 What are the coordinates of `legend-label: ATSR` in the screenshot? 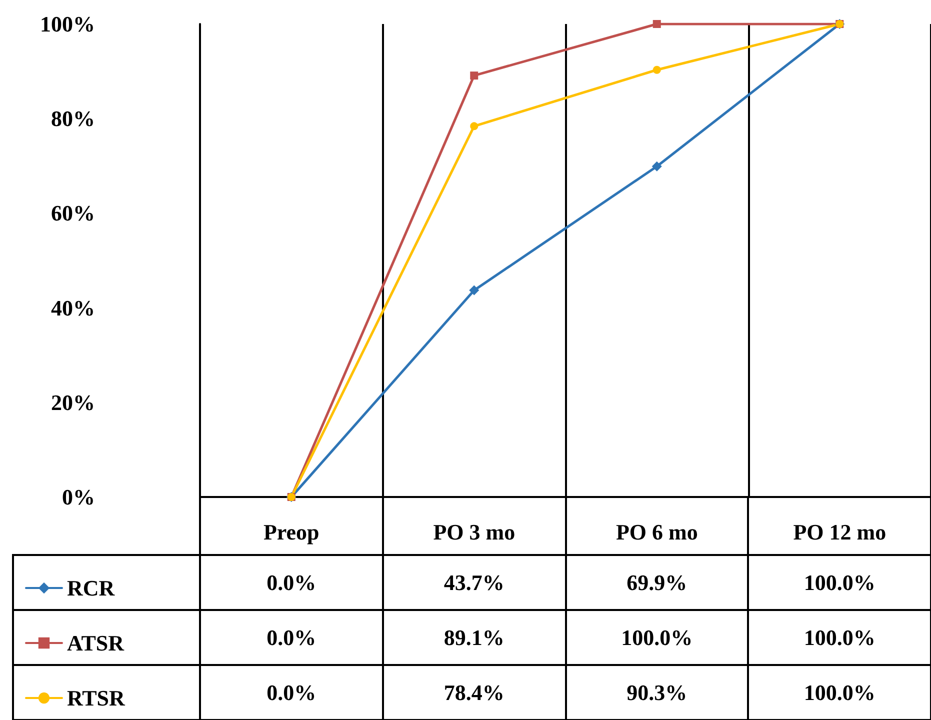 It's located at (96, 643).